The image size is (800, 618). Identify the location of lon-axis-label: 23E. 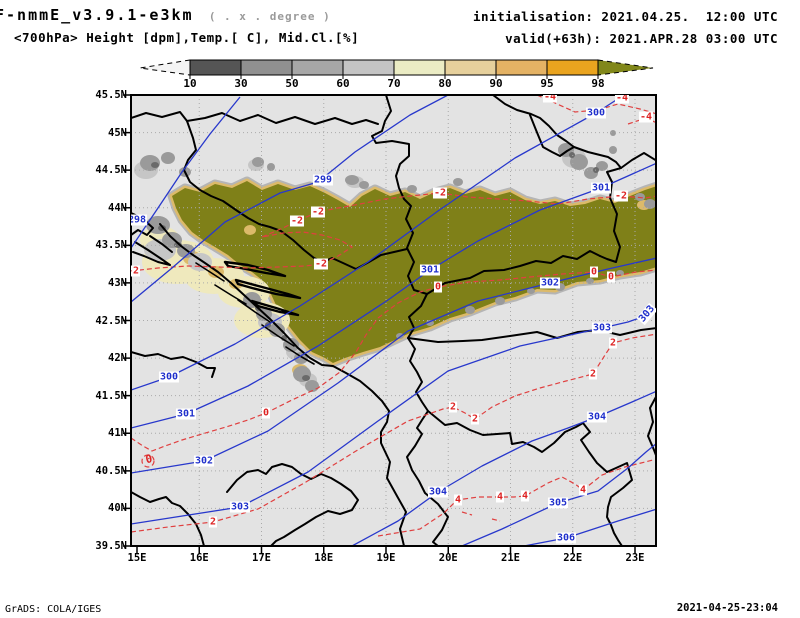
(635, 558).